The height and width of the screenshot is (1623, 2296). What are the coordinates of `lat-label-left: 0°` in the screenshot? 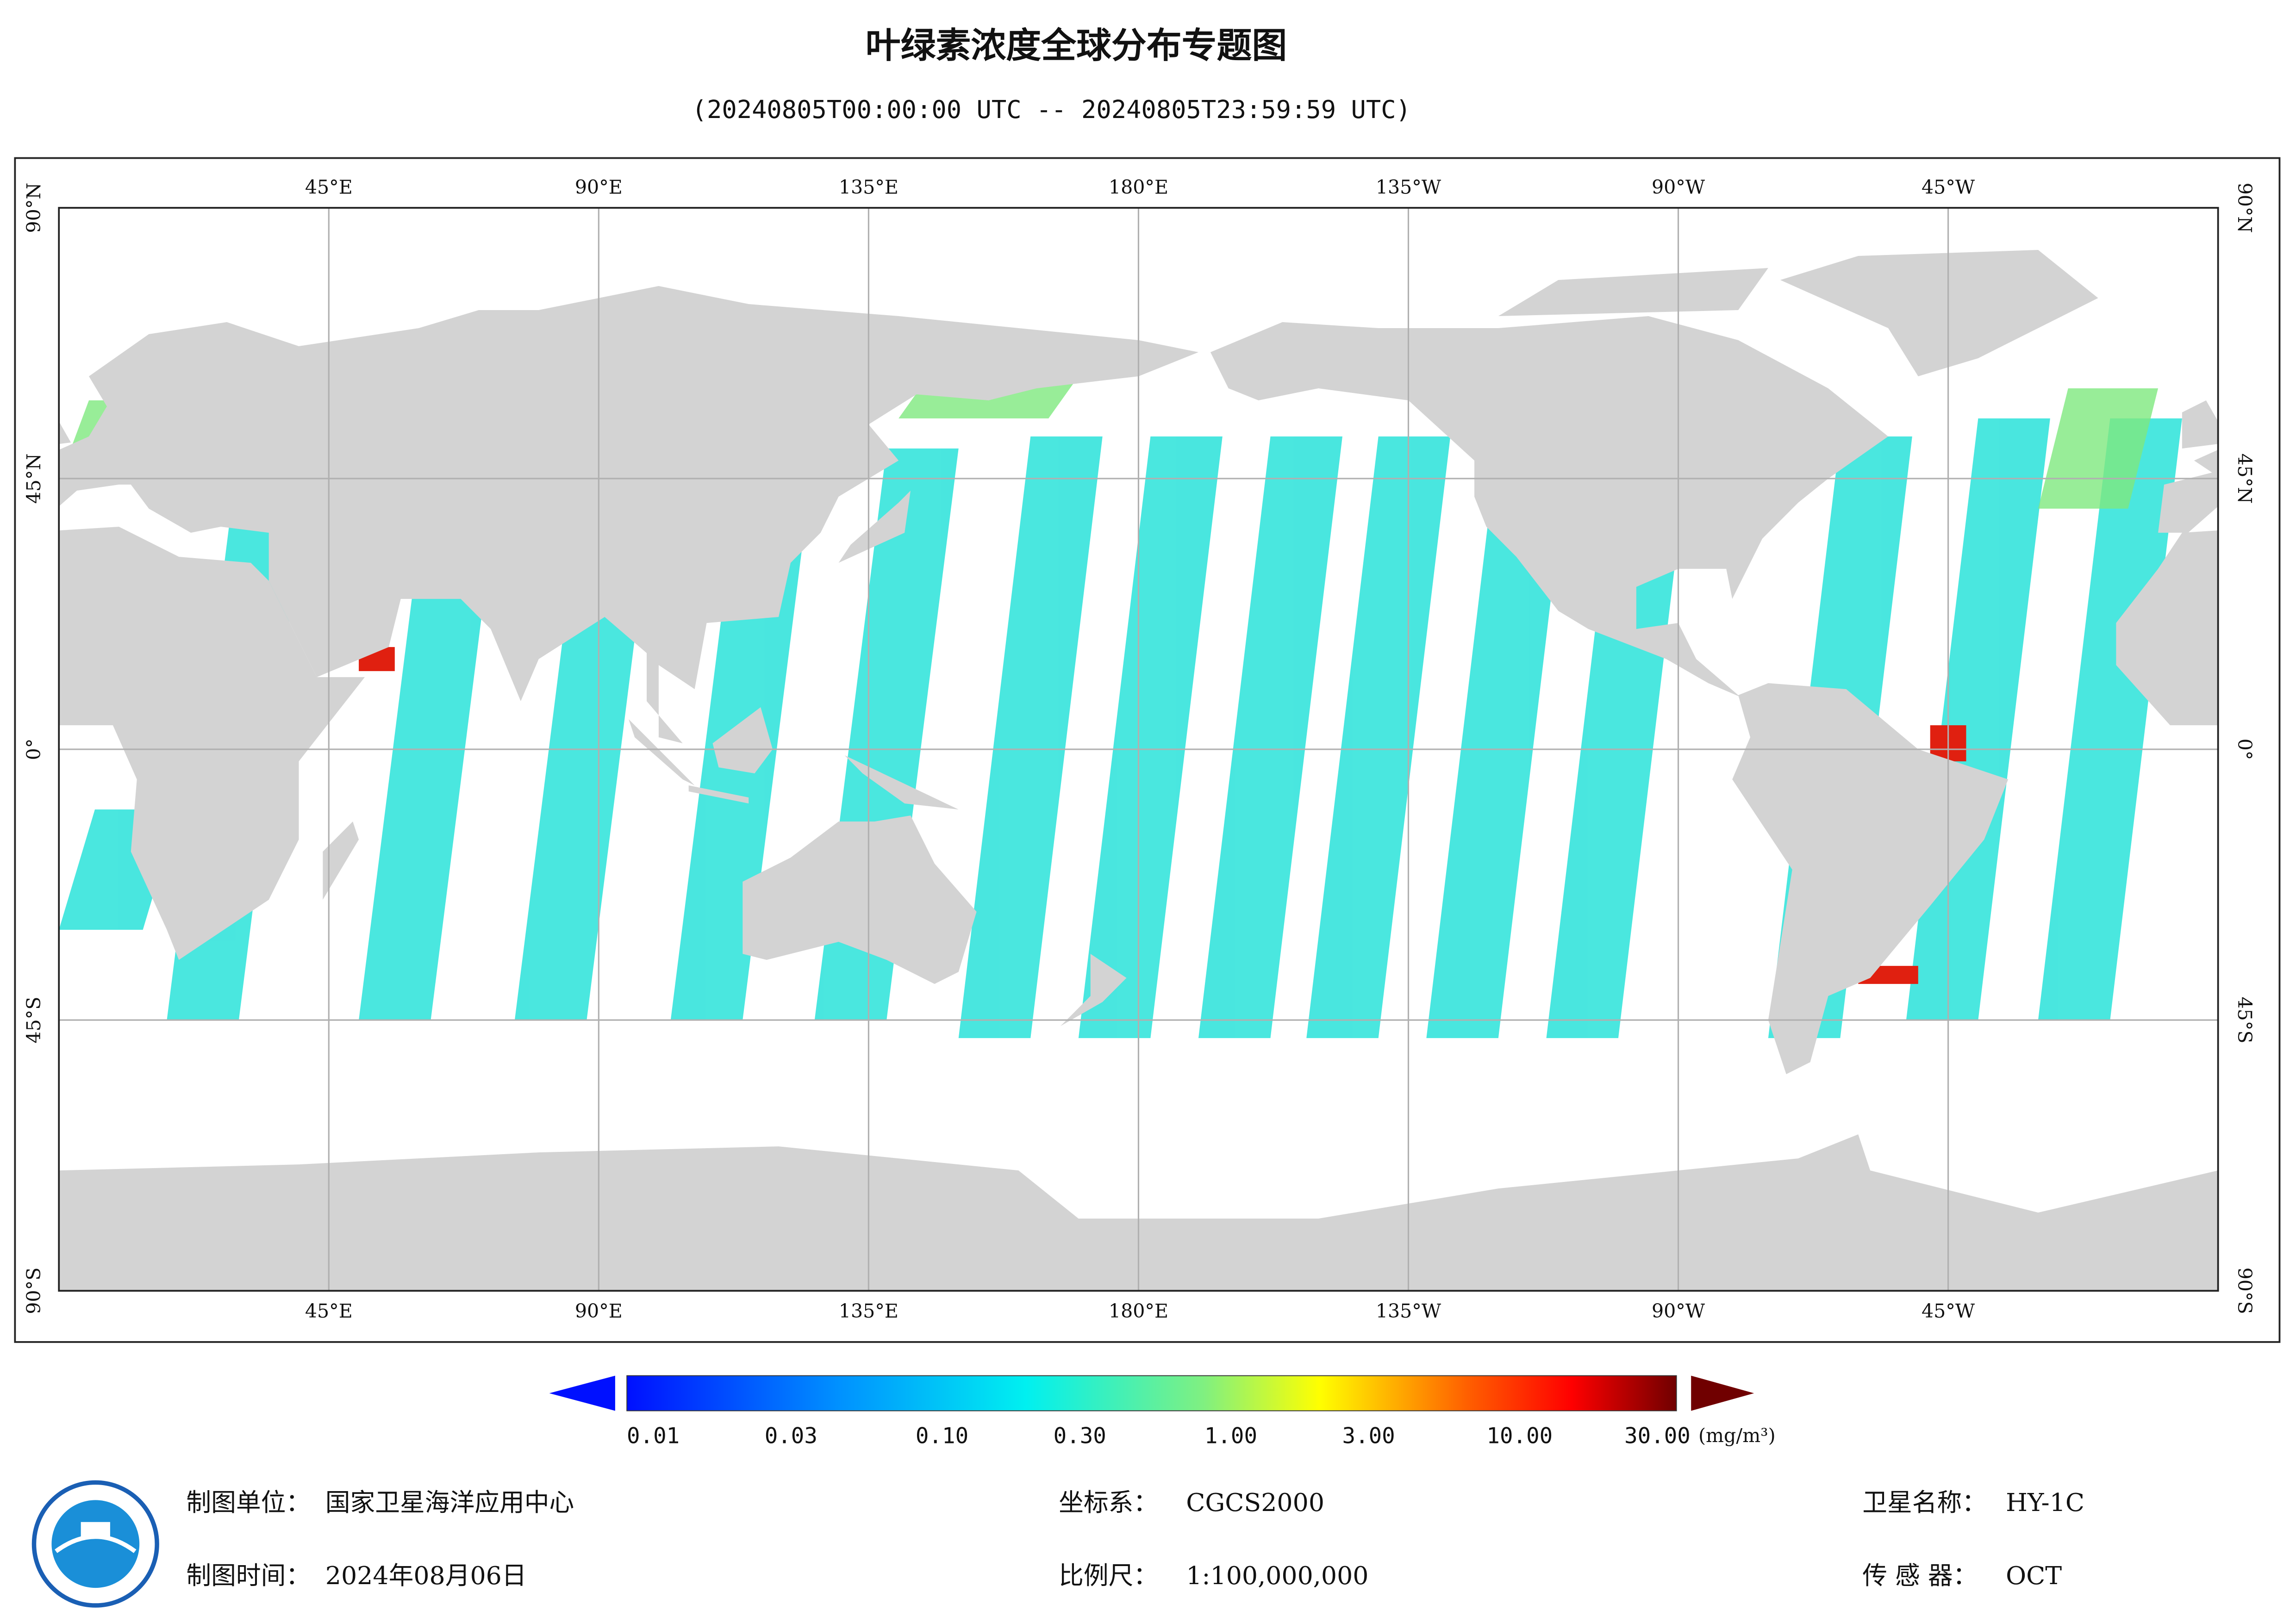 It's located at (34, 749).